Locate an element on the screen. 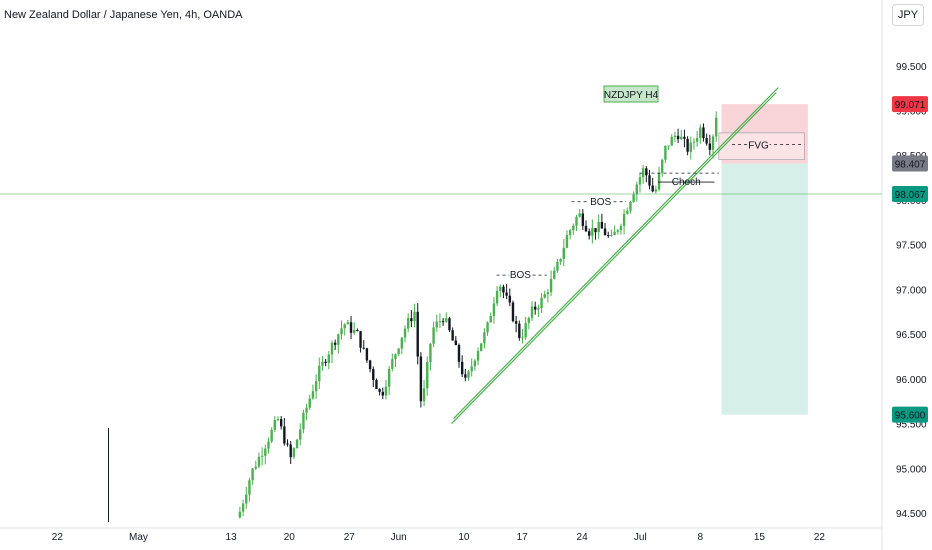  x-tick-label: 20 is located at coordinates (290, 537).